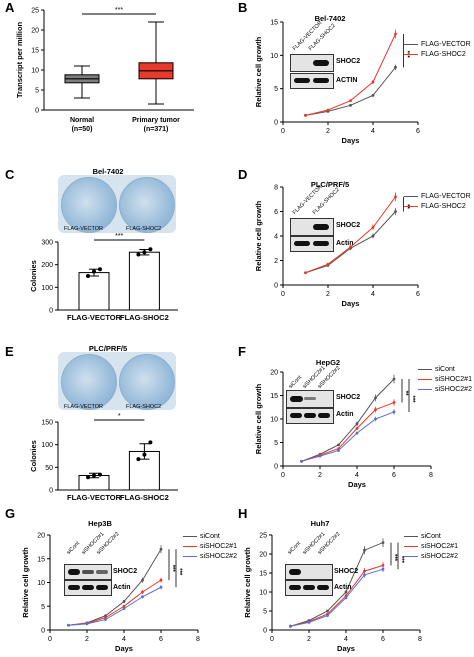  I want to click on panel-d-title: PLC/PRF/5, so click(330, 184).